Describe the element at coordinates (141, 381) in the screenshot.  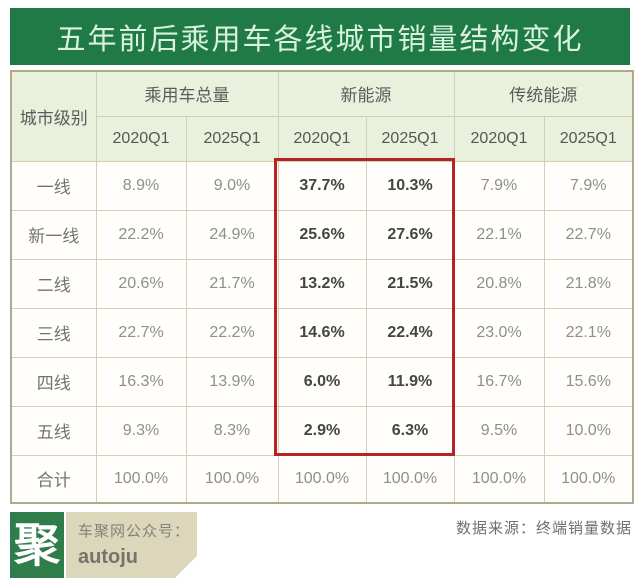
I see `table-cell: 16.3%` at that location.